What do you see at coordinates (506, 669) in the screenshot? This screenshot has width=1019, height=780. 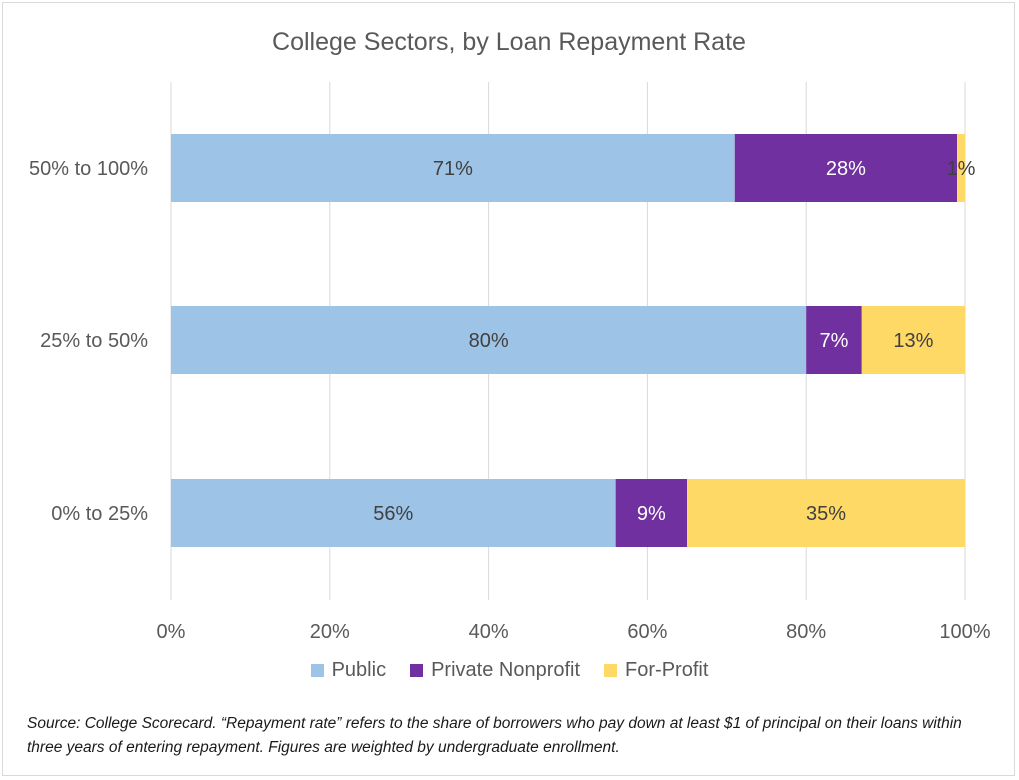 I see `legend-label: Private Nonprofit` at bounding box center [506, 669].